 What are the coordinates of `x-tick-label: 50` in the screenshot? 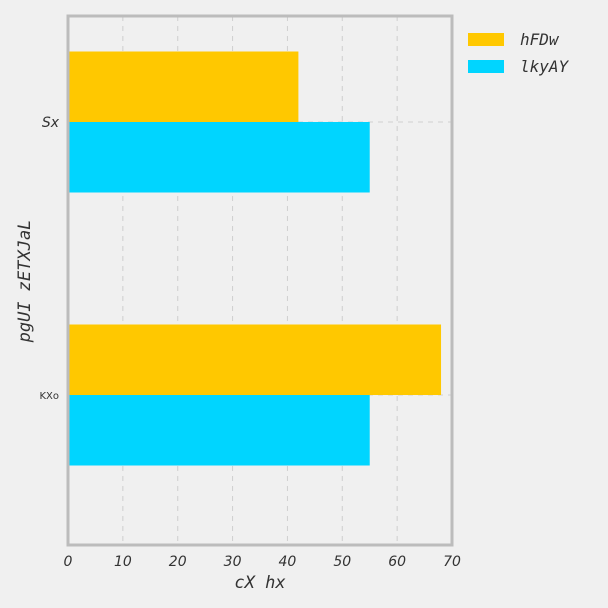 It's located at (342, 562).